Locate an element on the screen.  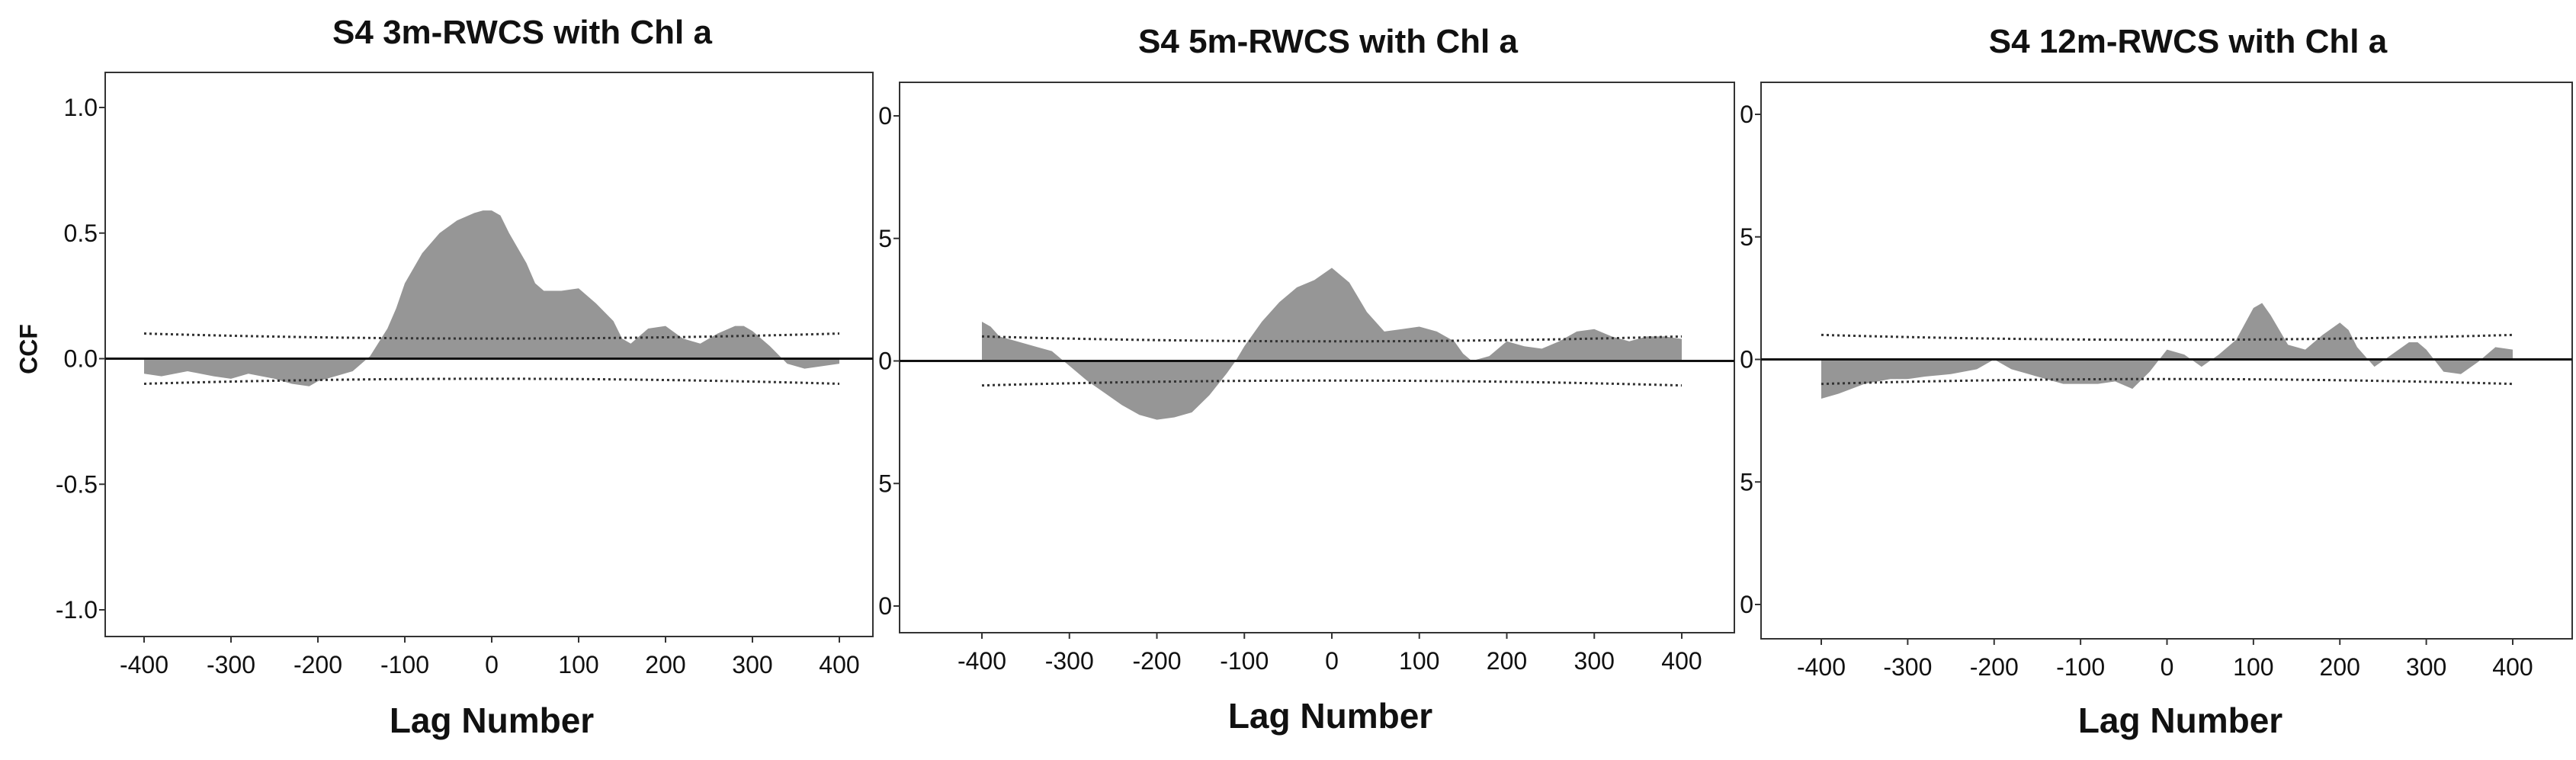
chart-title: S4 12m-RWCS with Chl a is located at coordinates (2188, 41).